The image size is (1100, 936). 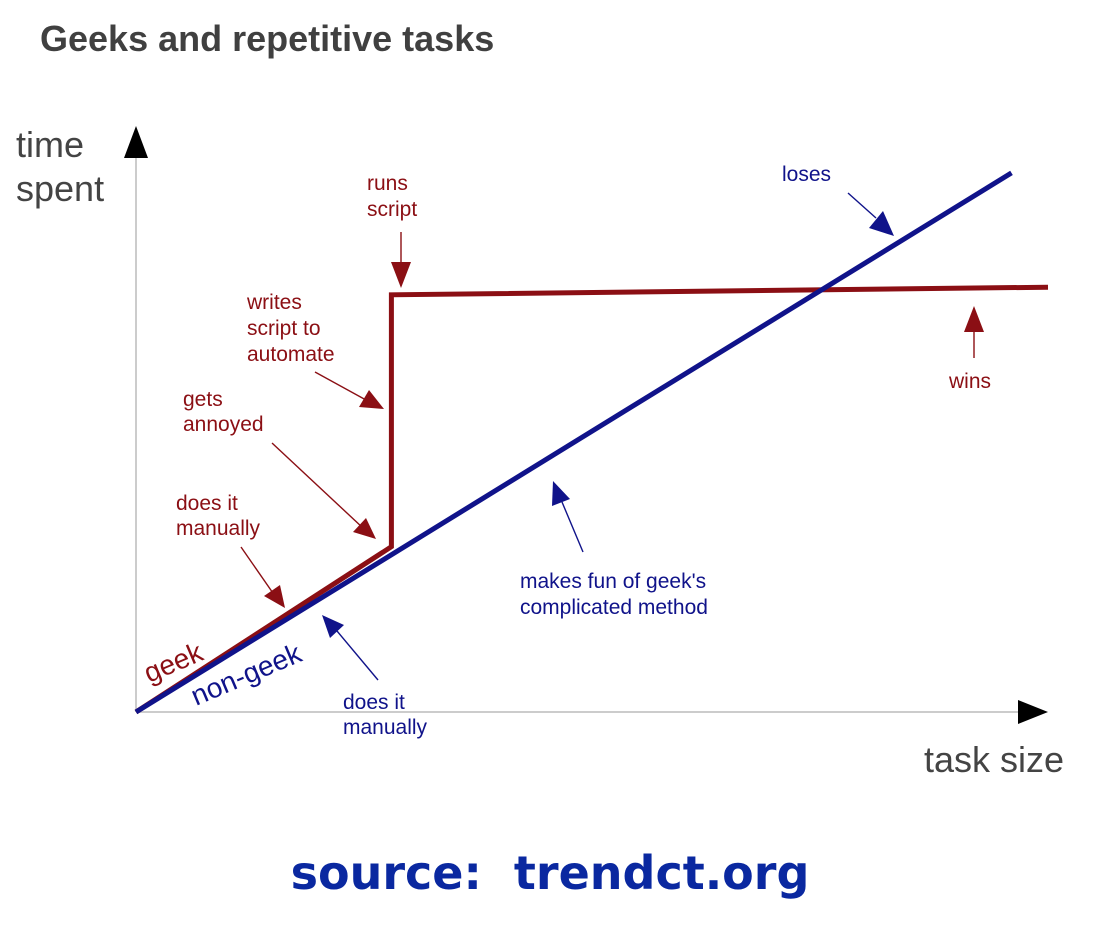 I want to click on annotation-text: wins, so click(x=969, y=381).